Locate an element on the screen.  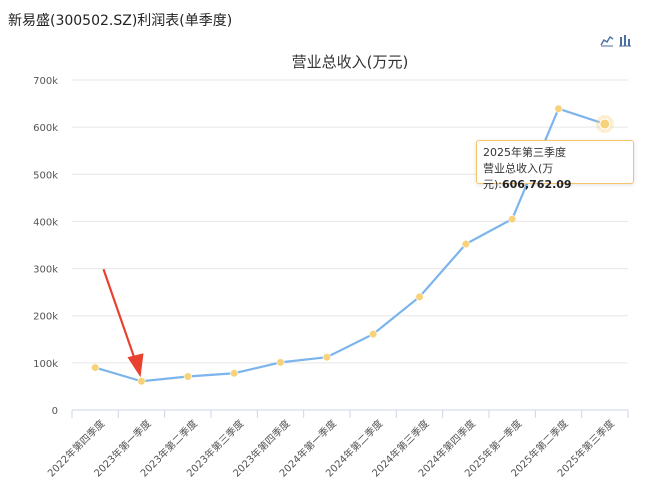
y-tick-label: 100k is located at coordinates (45, 364).